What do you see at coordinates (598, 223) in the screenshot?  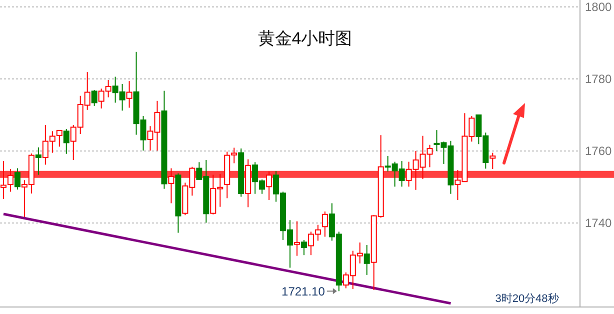 I see `y-tick-label: 1740` at bounding box center [598, 223].